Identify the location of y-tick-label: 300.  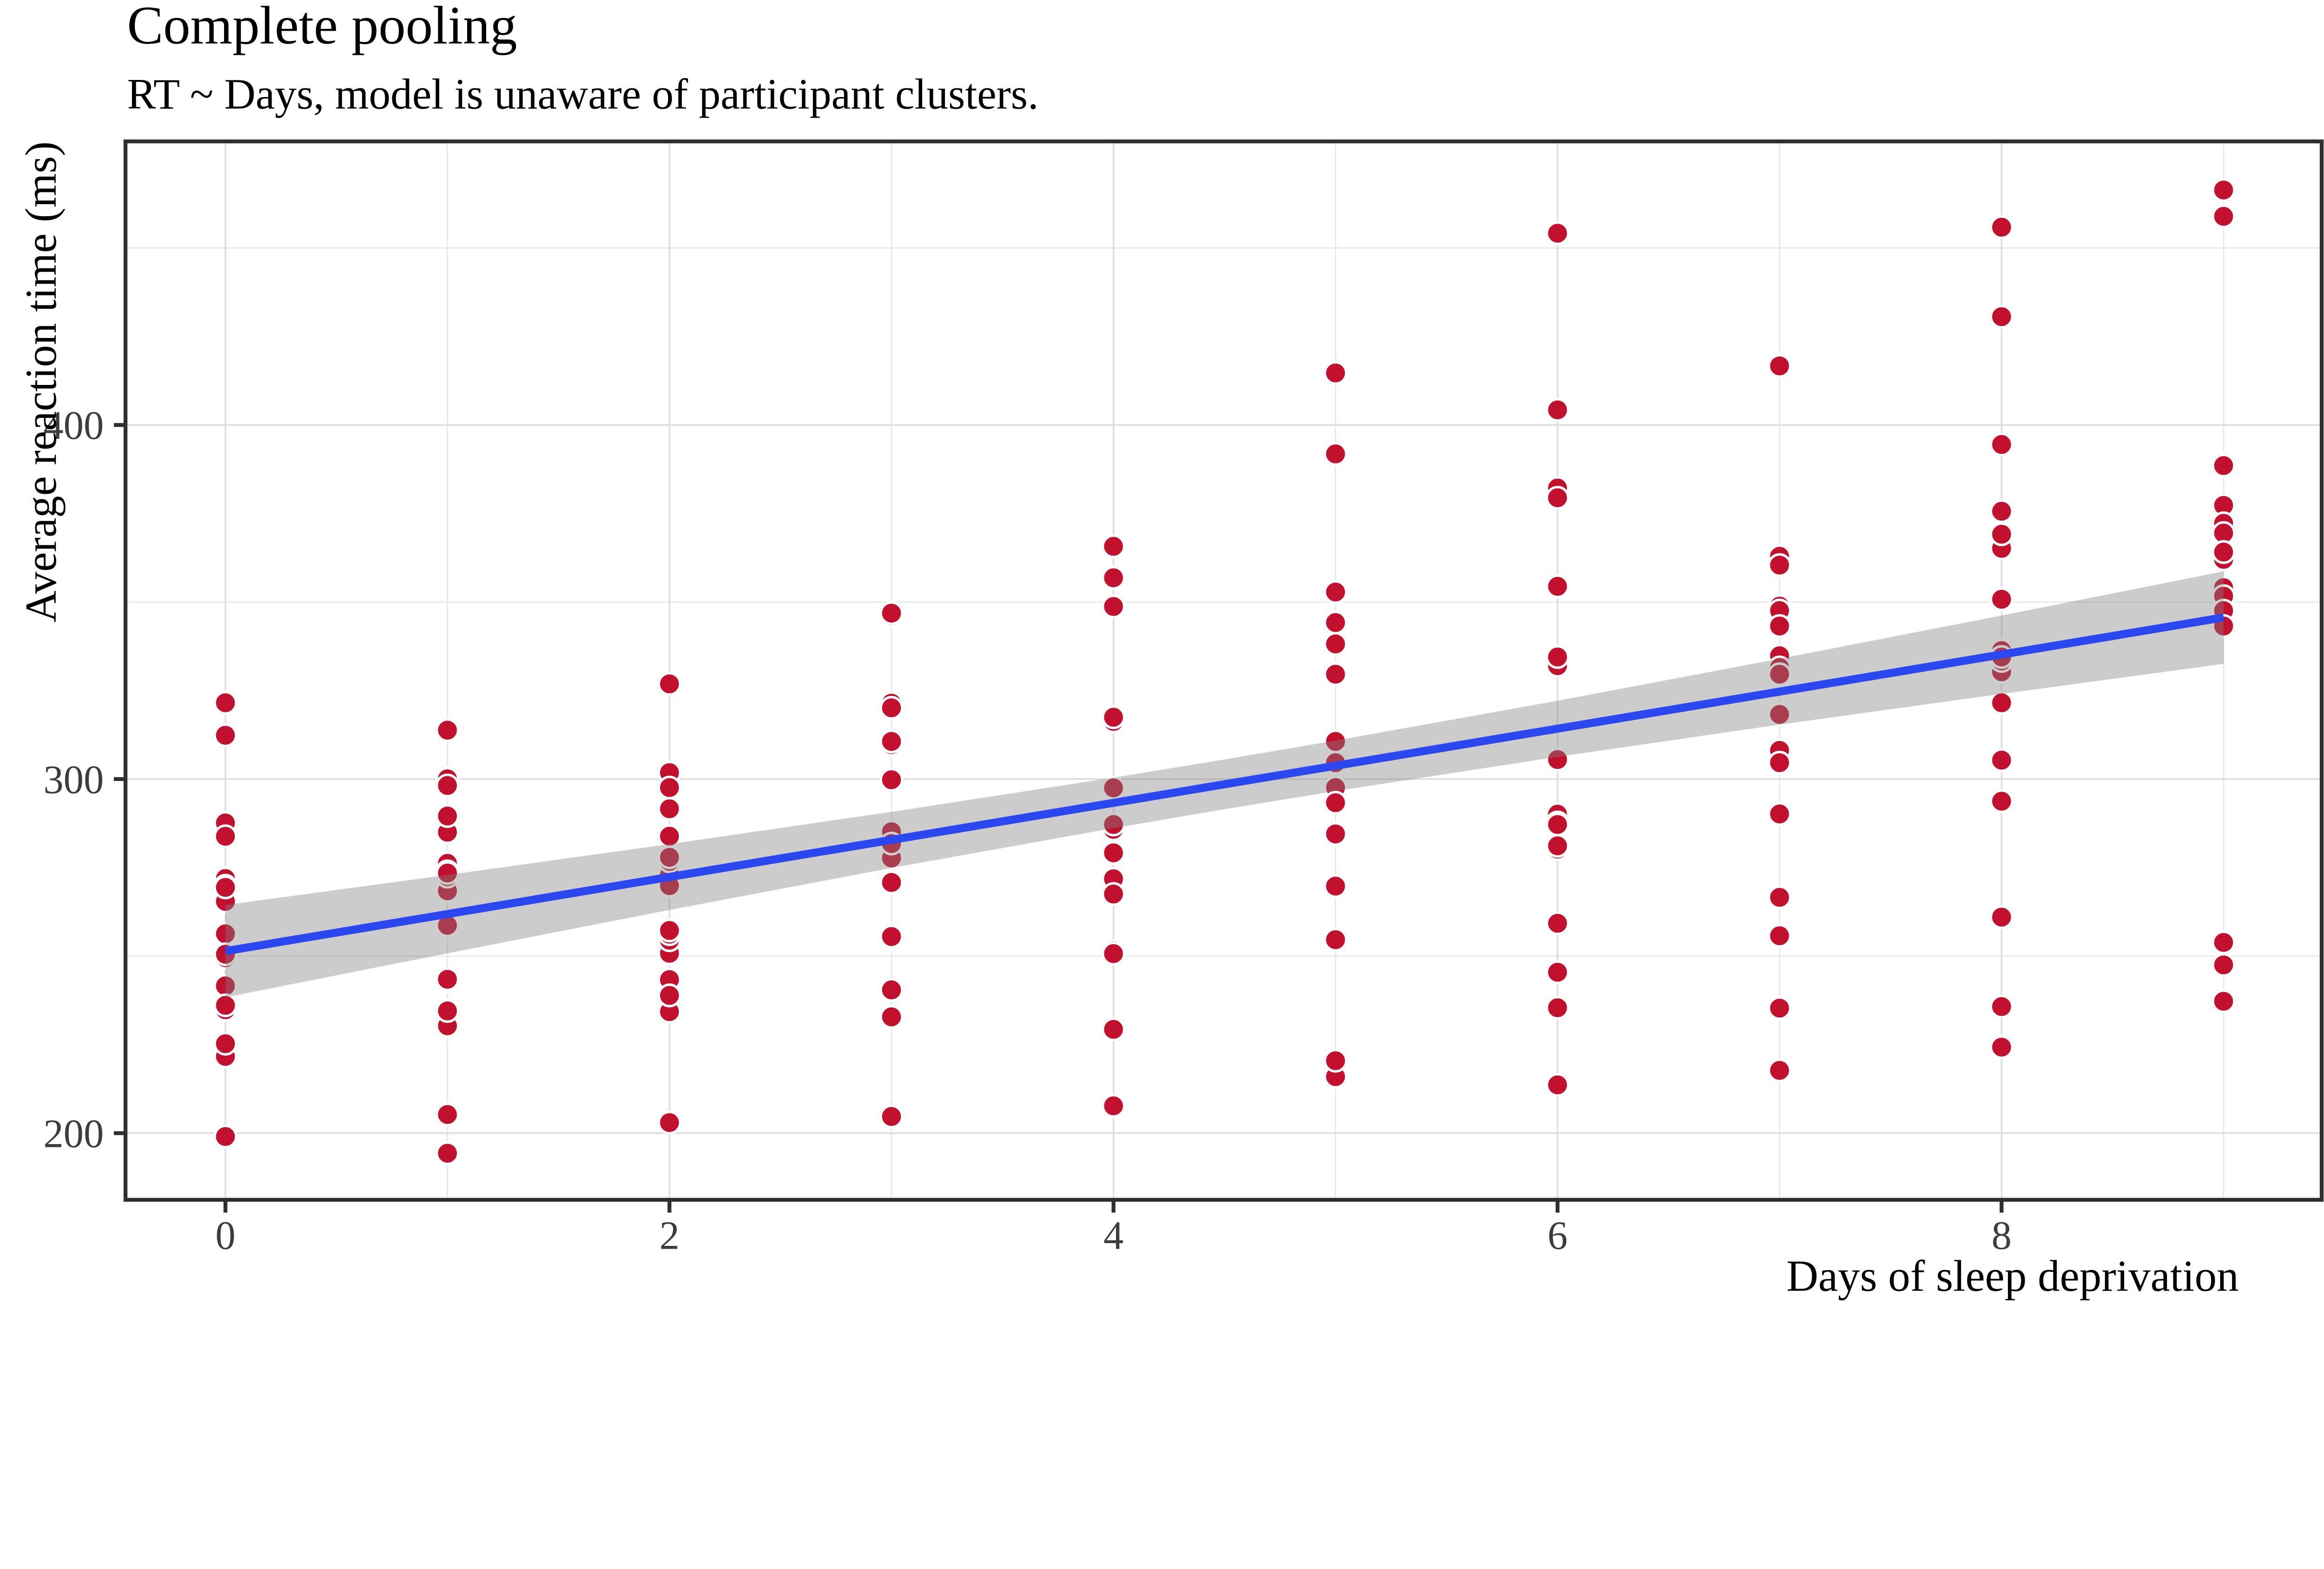
(73, 779).